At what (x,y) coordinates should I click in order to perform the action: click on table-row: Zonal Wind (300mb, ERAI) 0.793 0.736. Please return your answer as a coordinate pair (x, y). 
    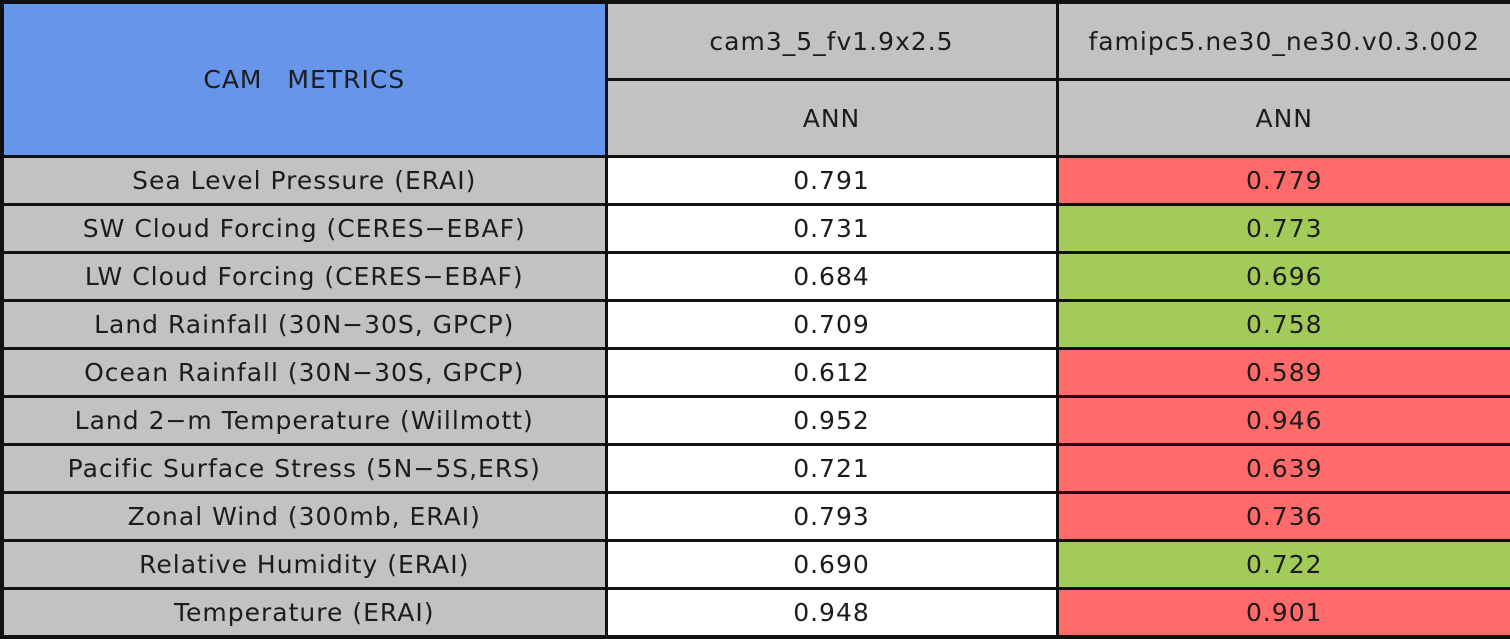
    Looking at the image, I should click on (755, 516).